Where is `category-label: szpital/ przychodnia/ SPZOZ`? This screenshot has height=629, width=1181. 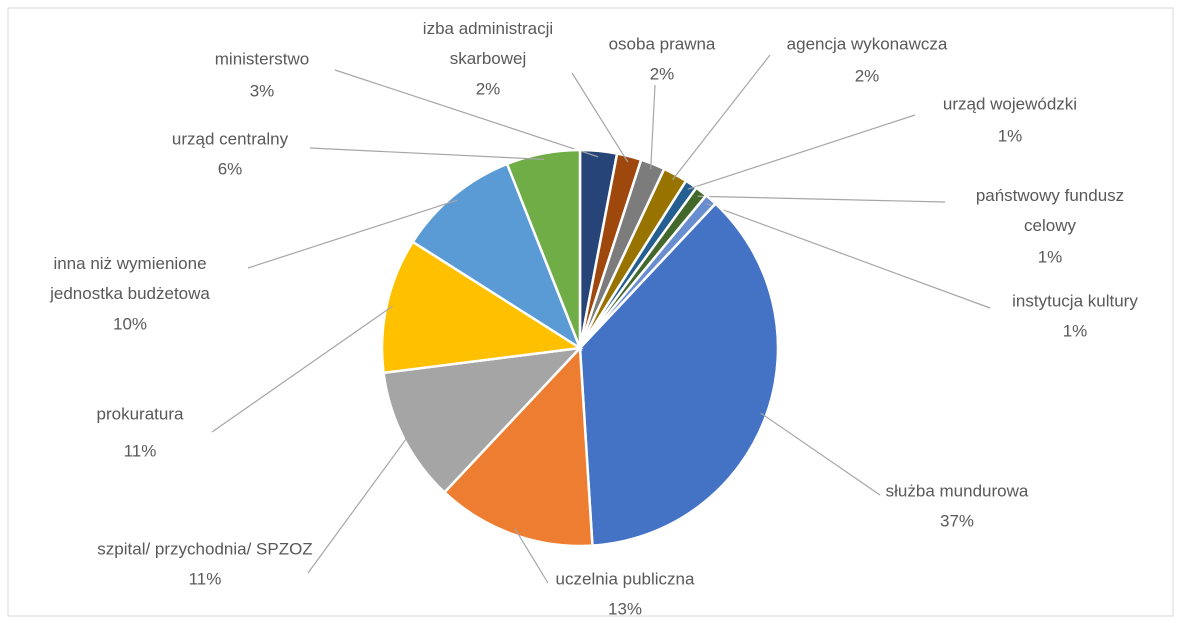 category-label: szpital/ przychodnia/ SPZOZ is located at coordinates (204, 548).